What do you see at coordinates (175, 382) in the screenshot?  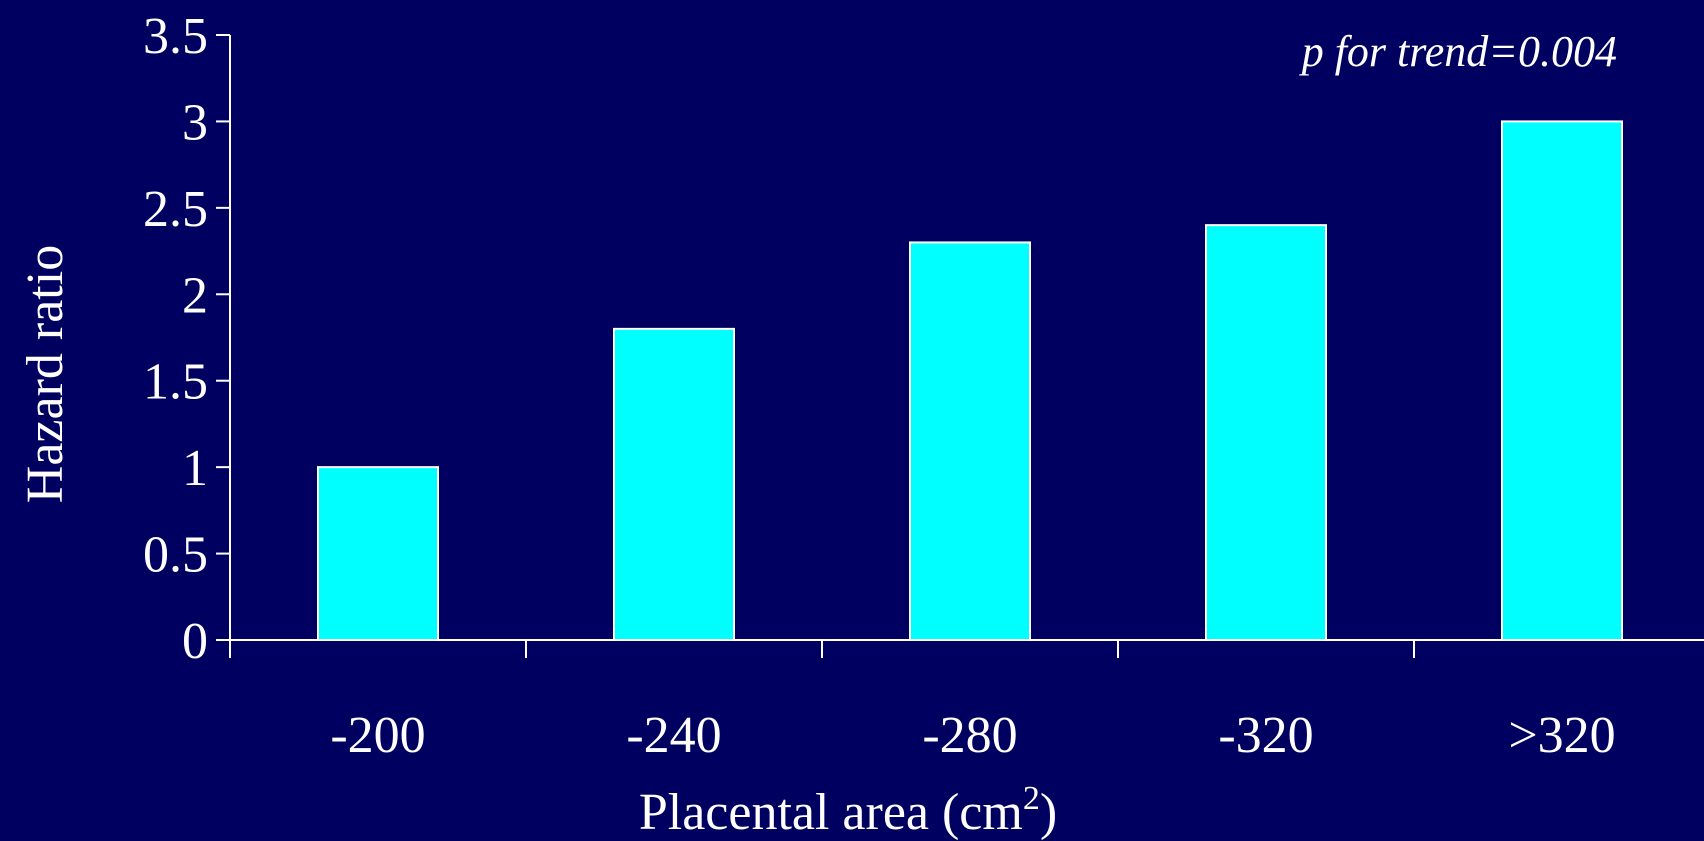 I see `y-tick-label: 1.5` at bounding box center [175, 382].